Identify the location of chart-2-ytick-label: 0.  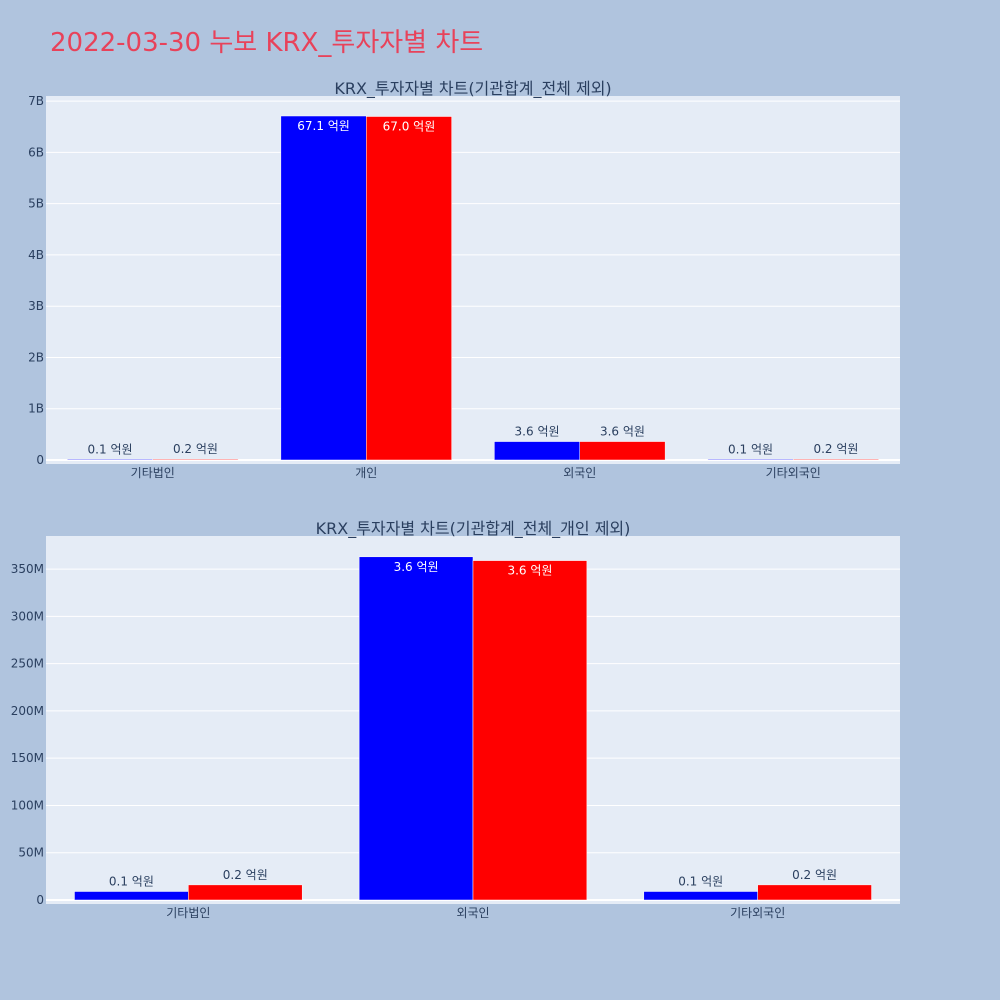
(40, 900).